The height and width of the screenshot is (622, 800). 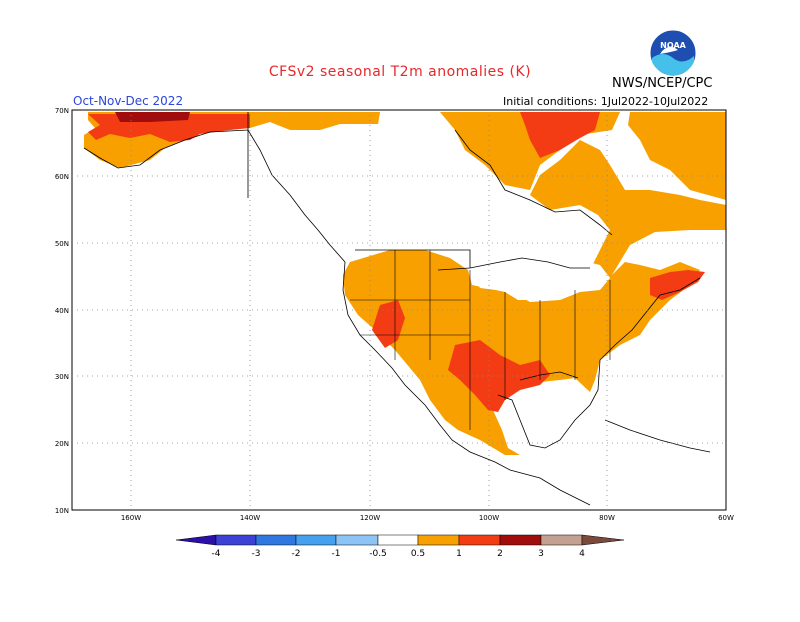 What do you see at coordinates (427, 518) in the screenshot?
I see `lon-labels: 160W 140W 120W 100W 80W 60W` at bounding box center [427, 518].